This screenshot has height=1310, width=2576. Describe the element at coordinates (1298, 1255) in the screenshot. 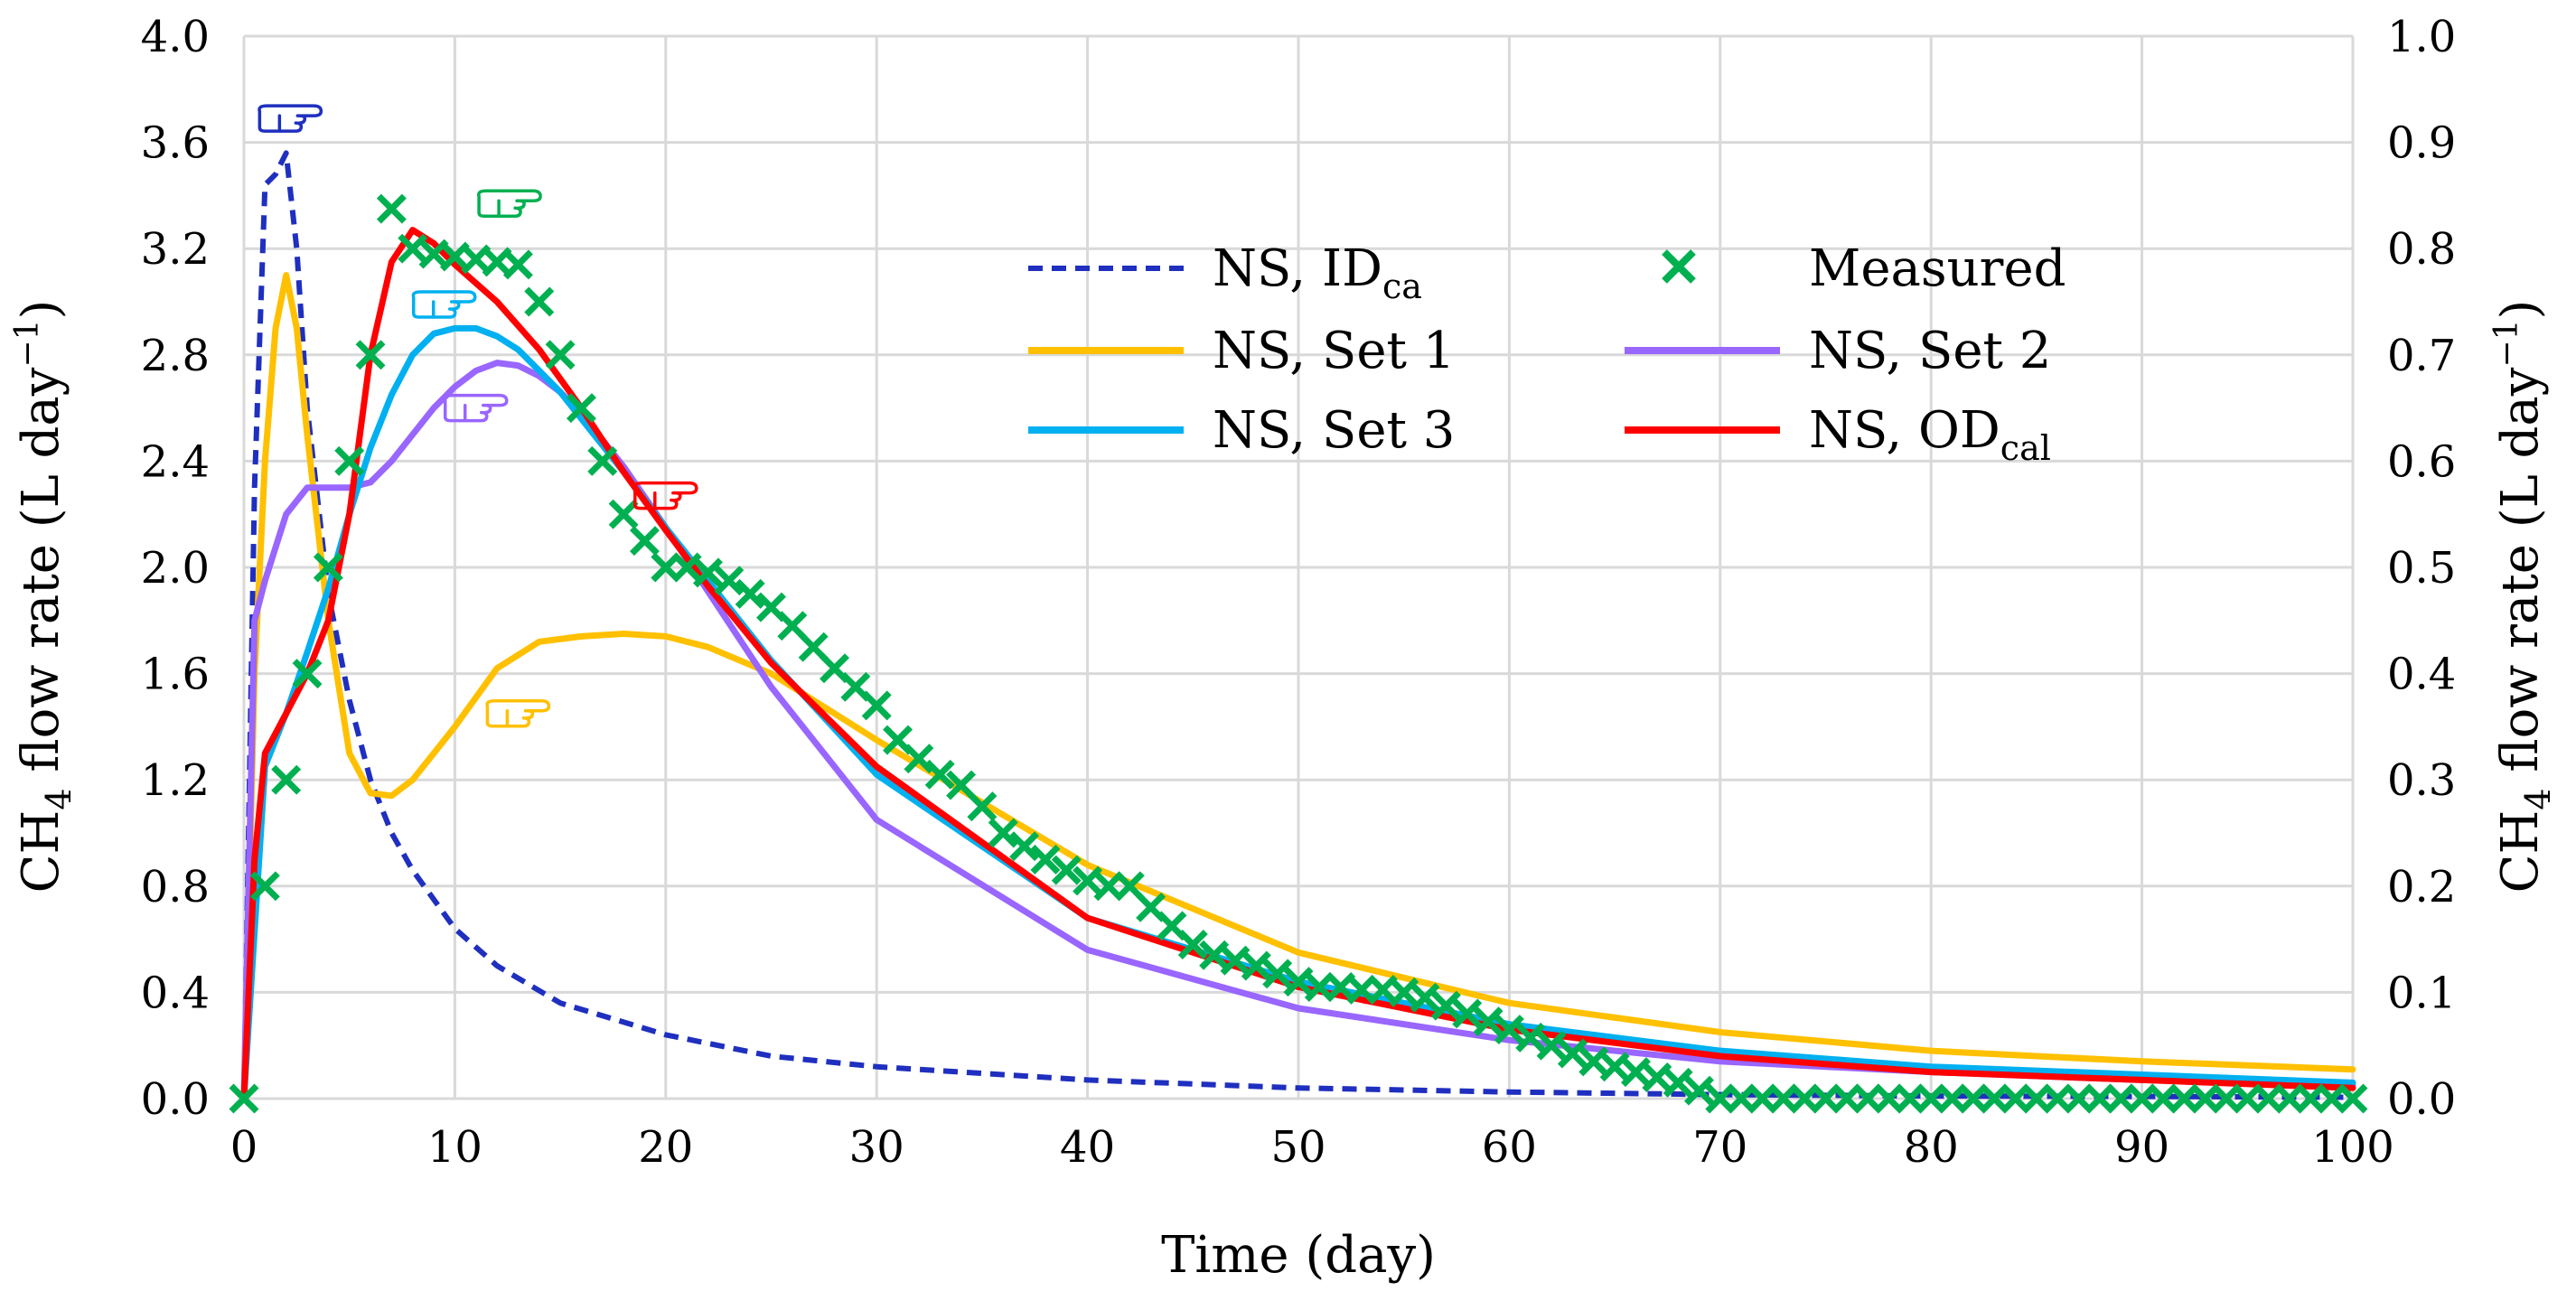

I see `x-axis-title: Time (day)` at that location.